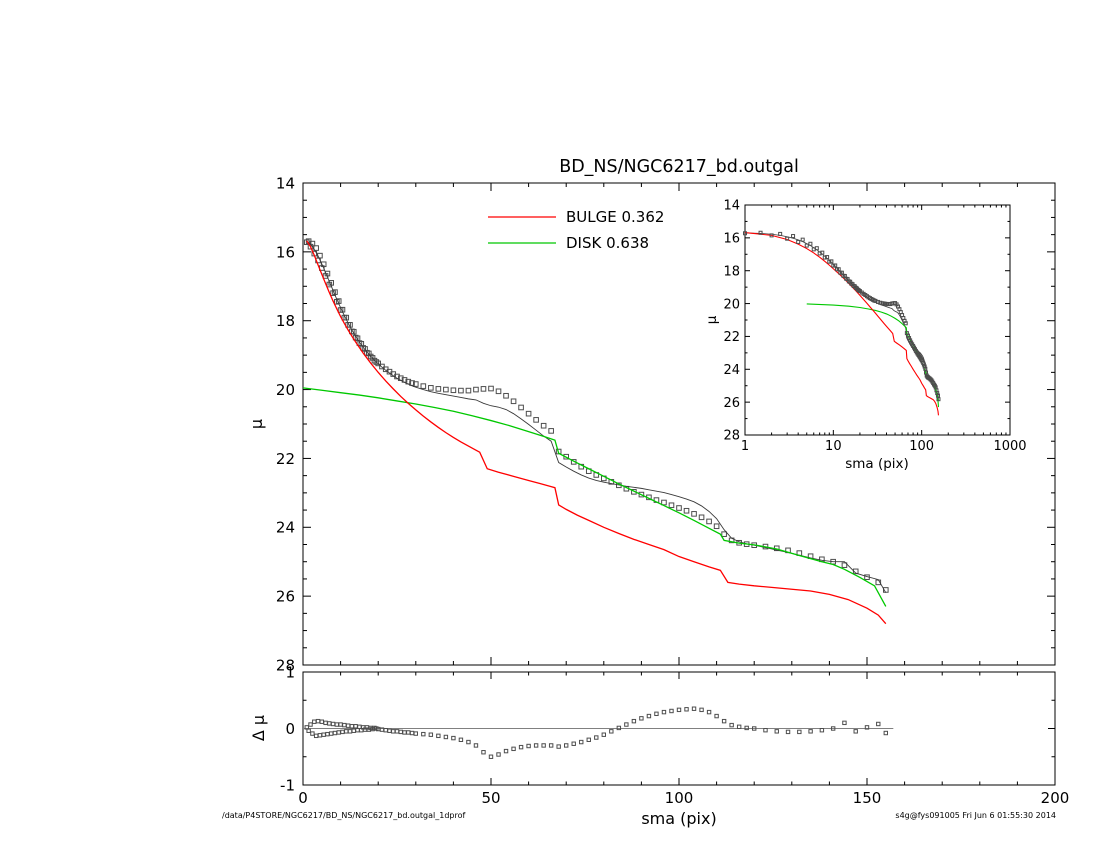 The width and height of the screenshot is (1100, 850). What do you see at coordinates (877, 464) in the screenshot?
I see `inset-x-axis-label: sma (pix)` at bounding box center [877, 464].